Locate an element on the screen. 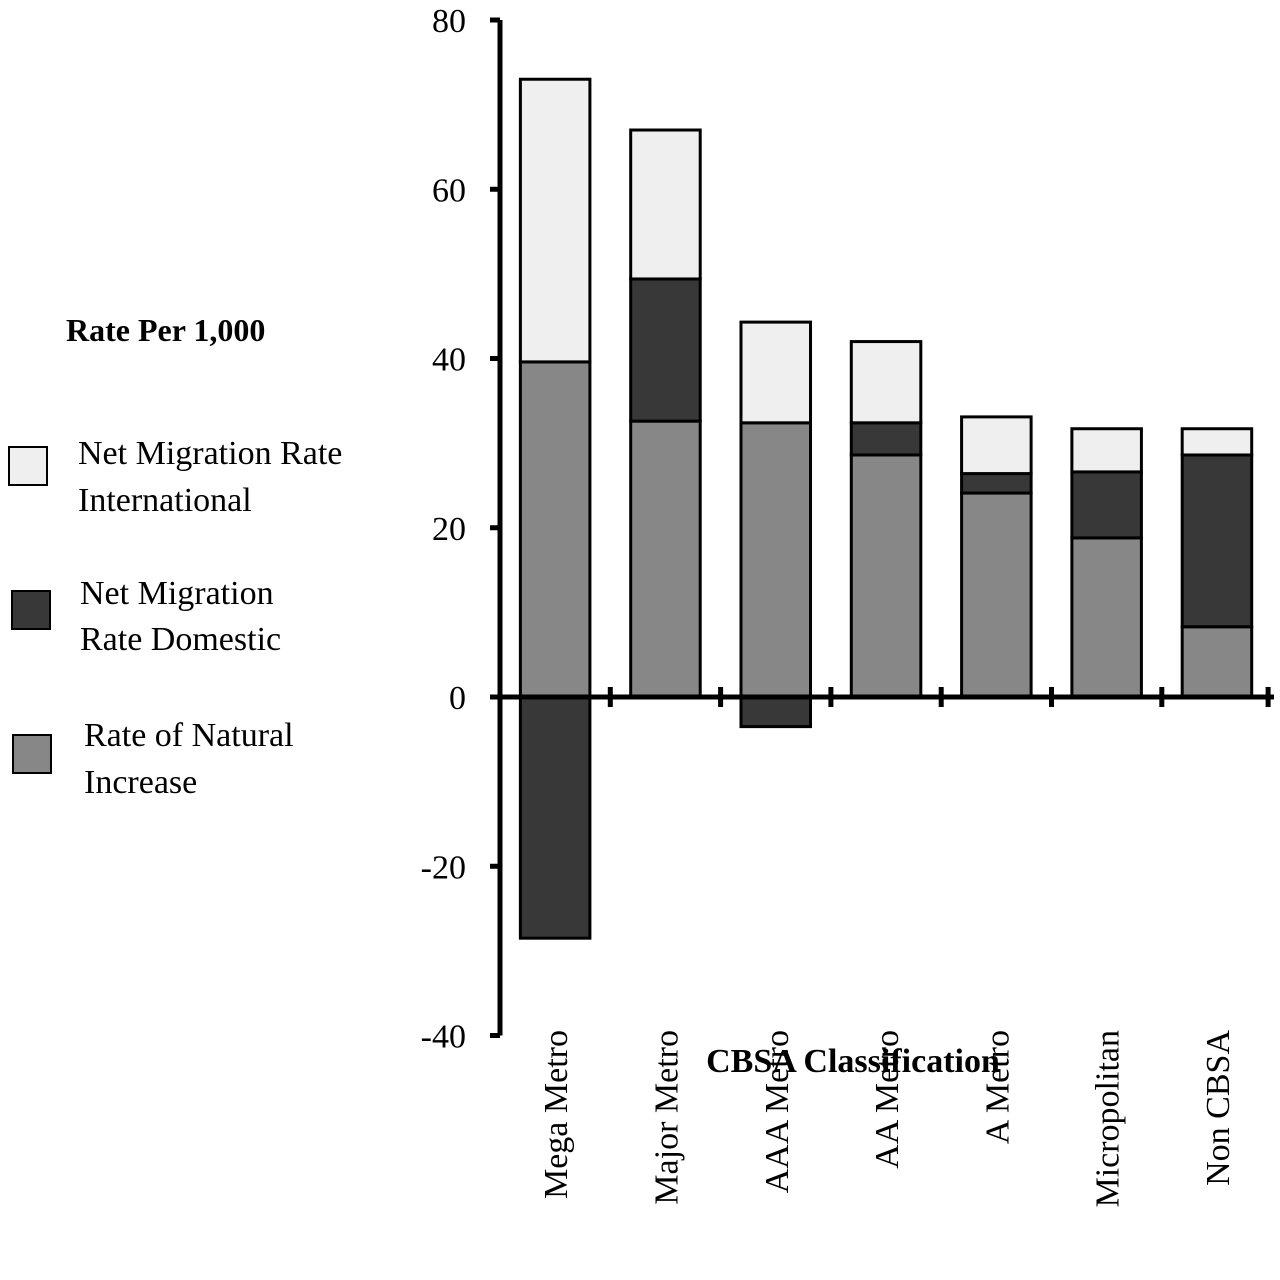 The height and width of the screenshot is (1280, 1280). legend-swatch-natural-increase is located at coordinates (32, 754).